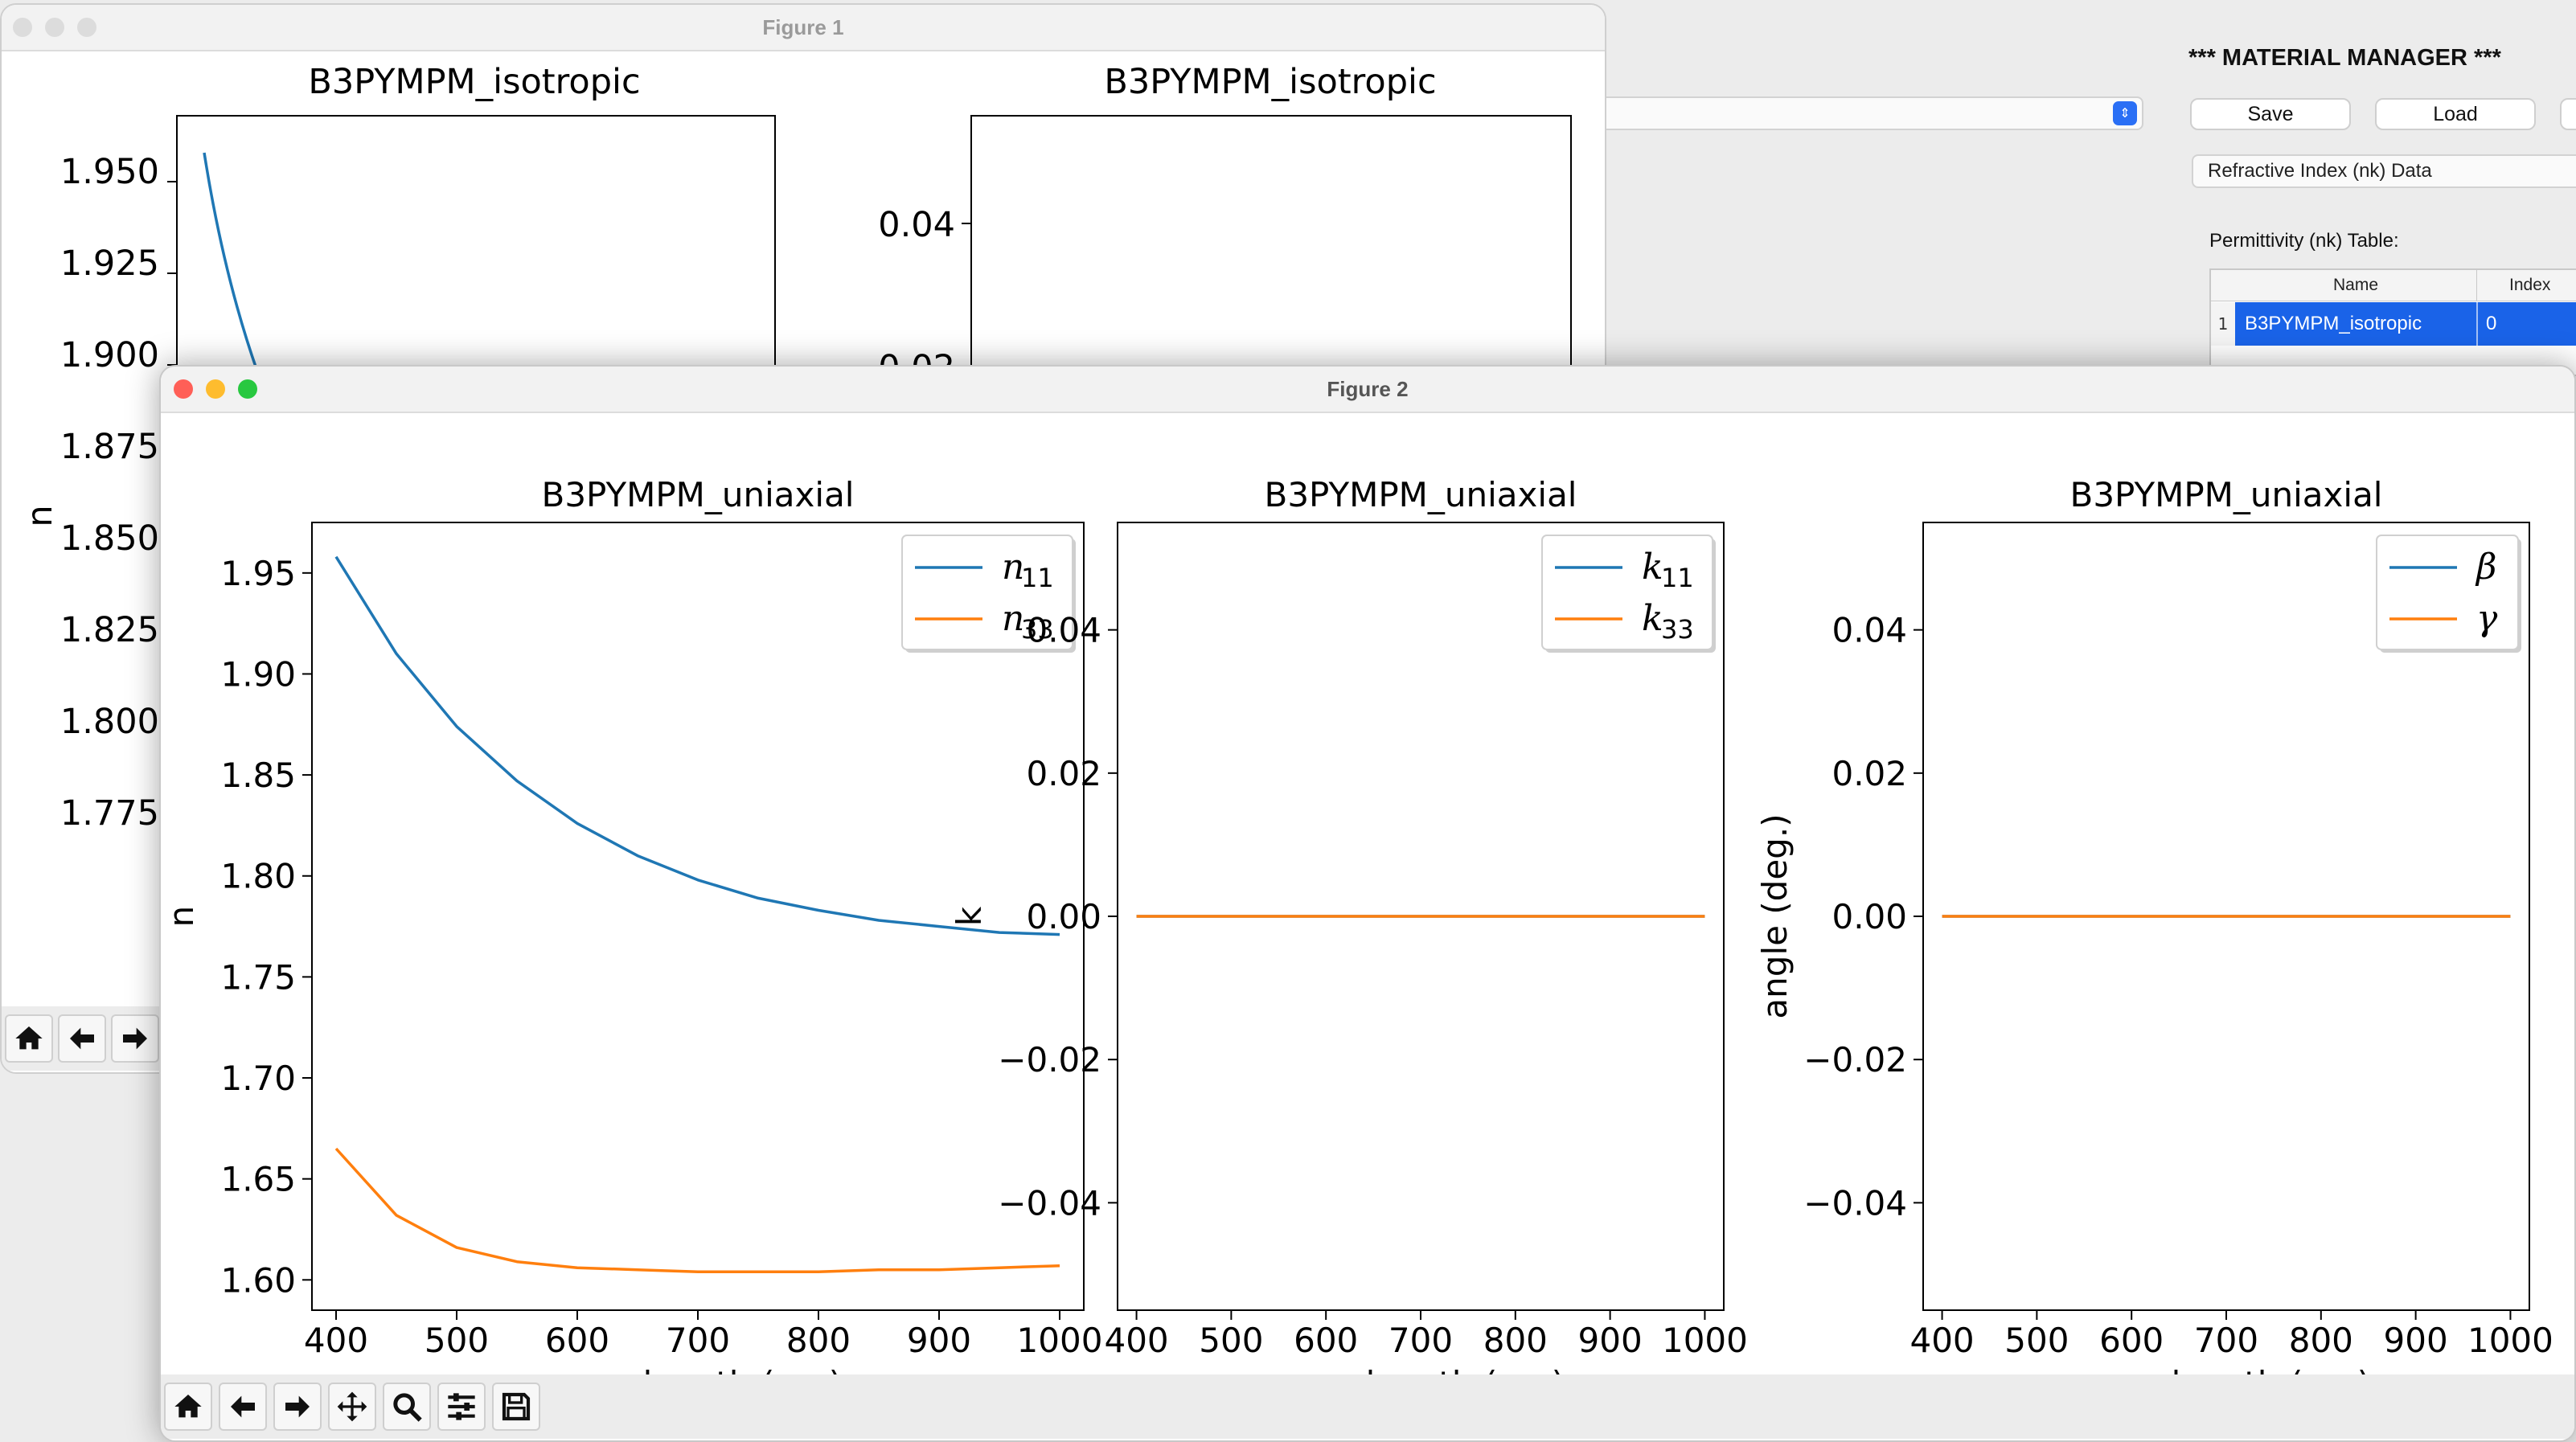 The width and height of the screenshot is (2576, 1442). I want to click on y-tick-marks, so click(967, 295).